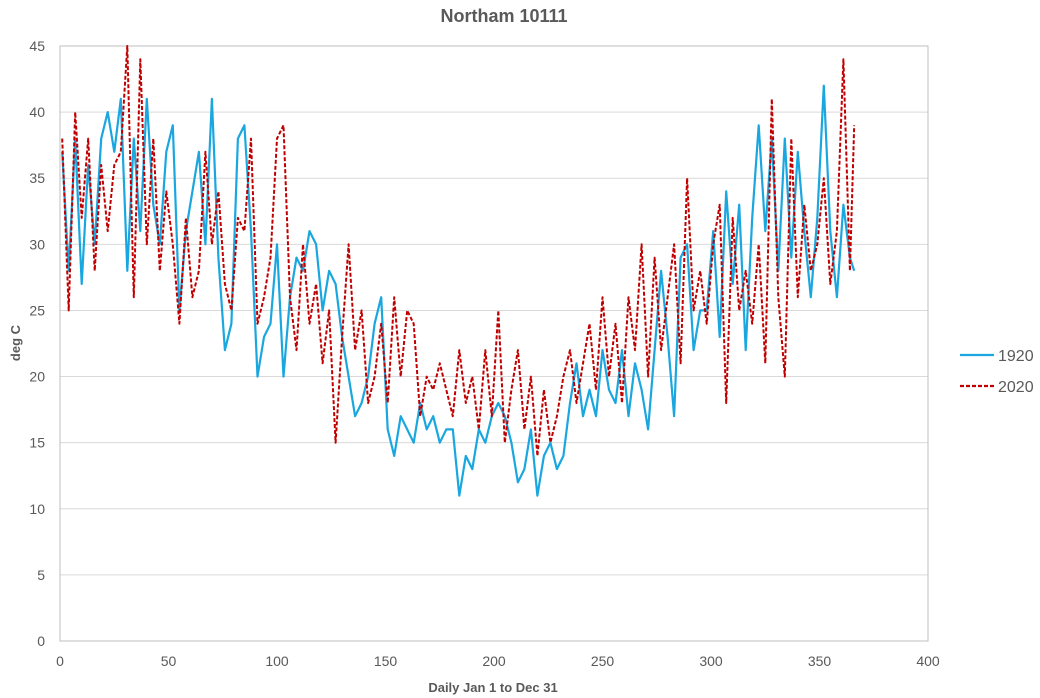  What do you see at coordinates (41, 641) in the screenshot?
I see `y-tick-label: 0` at bounding box center [41, 641].